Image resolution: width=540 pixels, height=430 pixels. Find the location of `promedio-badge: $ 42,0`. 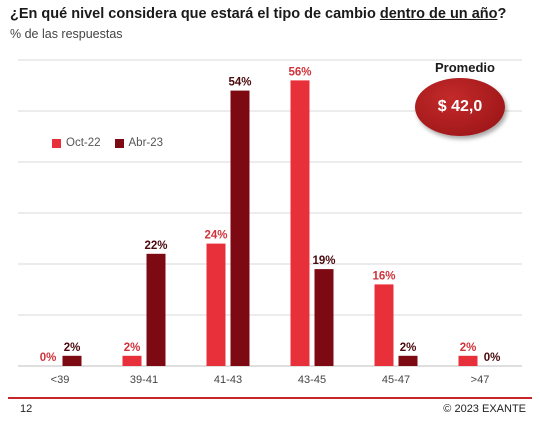

promedio-badge: $ 42,0 is located at coordinates (460, 107).